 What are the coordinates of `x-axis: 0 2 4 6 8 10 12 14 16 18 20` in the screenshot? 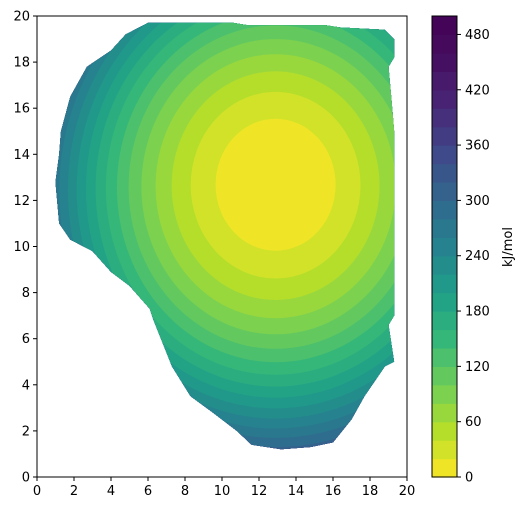 It's located at (224, 488).